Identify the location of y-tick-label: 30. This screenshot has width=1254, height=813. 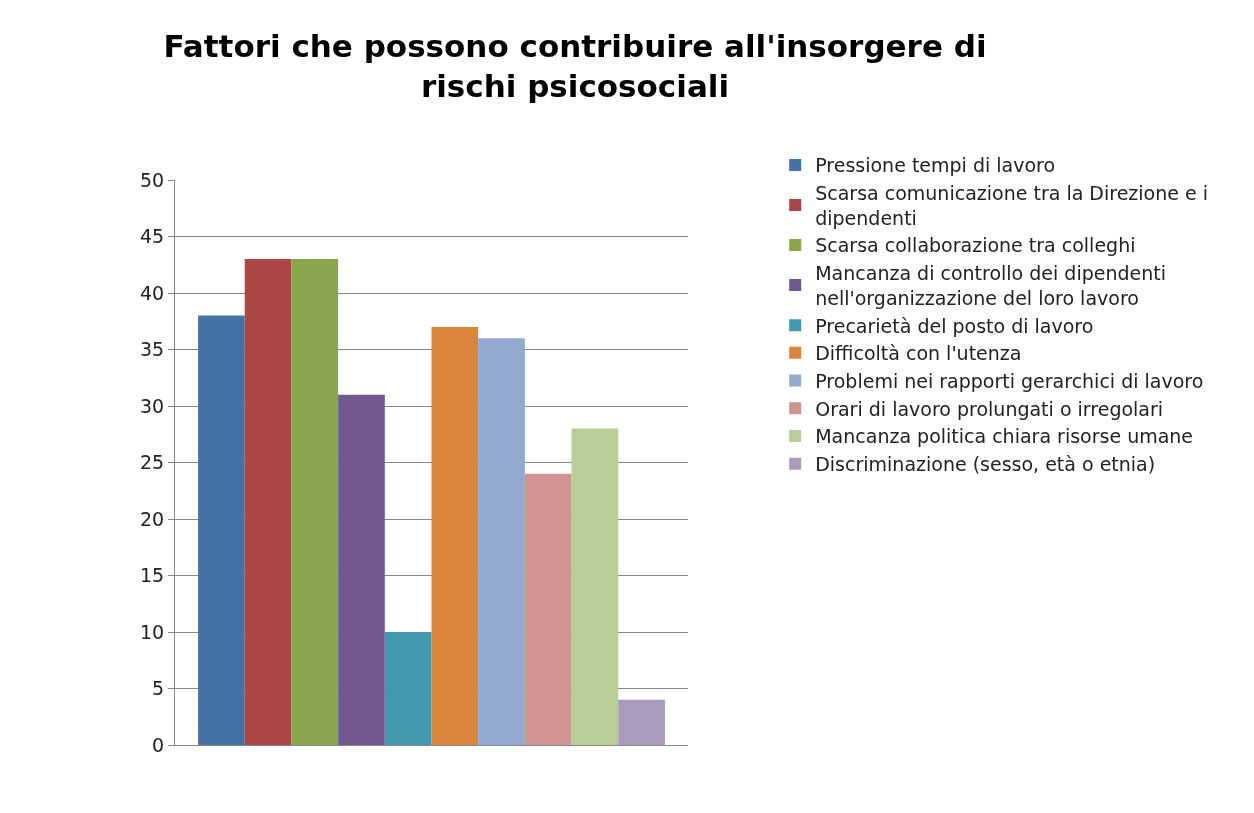
(152, 405).